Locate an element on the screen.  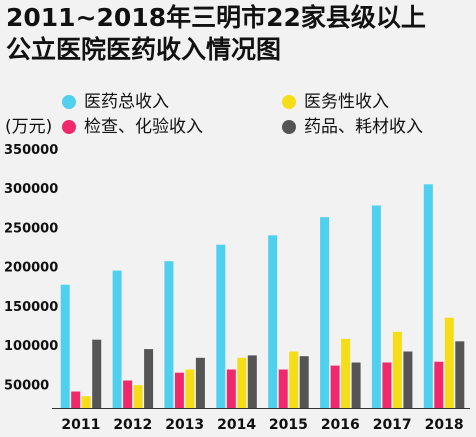
x-tick-label: 2011 is located at coordinates (80, 425).